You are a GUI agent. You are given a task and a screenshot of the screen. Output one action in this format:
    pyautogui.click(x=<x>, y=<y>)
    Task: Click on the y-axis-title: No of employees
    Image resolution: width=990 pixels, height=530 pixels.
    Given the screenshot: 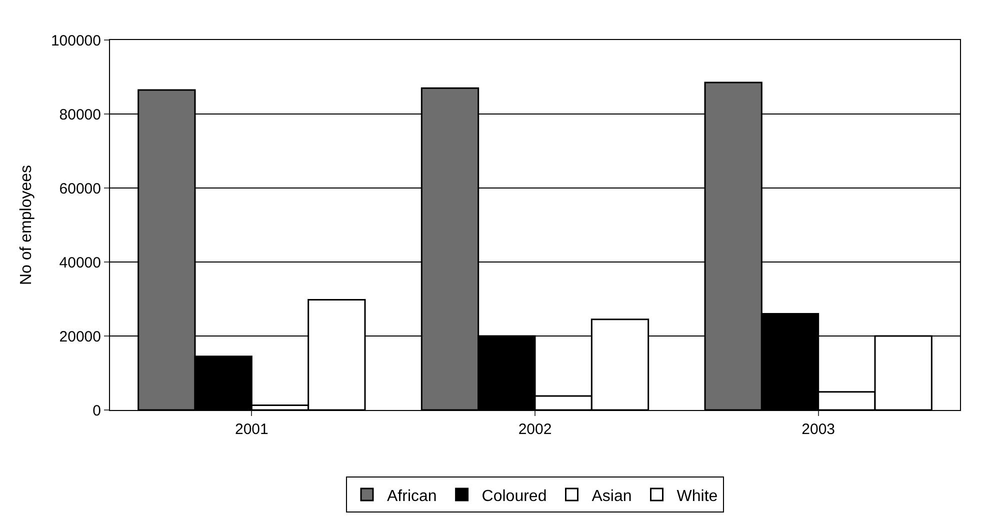 What is the action you would take?
    pyautogui.click(x=26, y=225)
    